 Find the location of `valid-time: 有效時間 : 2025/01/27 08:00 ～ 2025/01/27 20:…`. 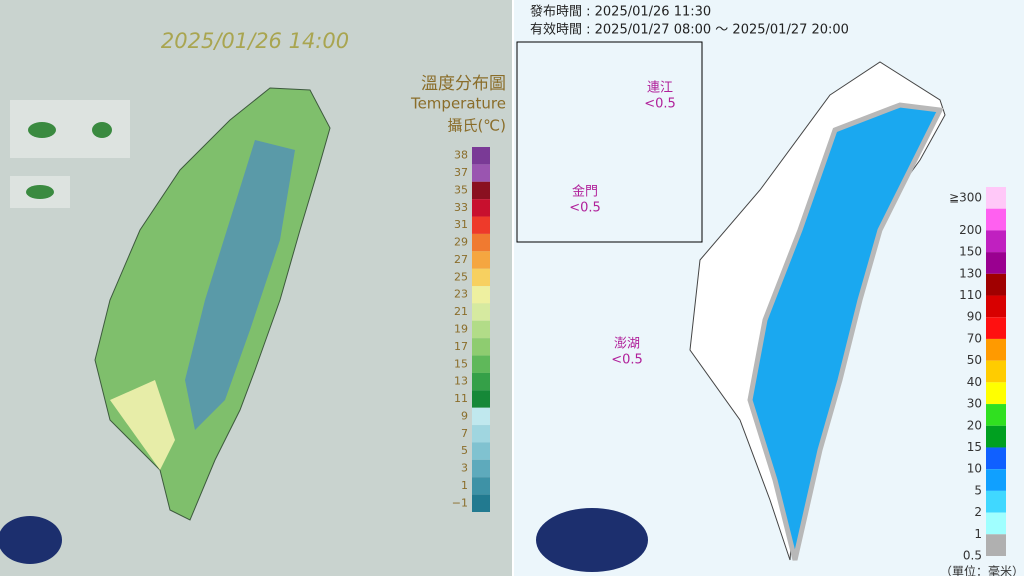

valid-time: 有效時間 : 2025/01/27 08:00 ～ 2025/01/27 20:… is located at coordinates (689, 30).